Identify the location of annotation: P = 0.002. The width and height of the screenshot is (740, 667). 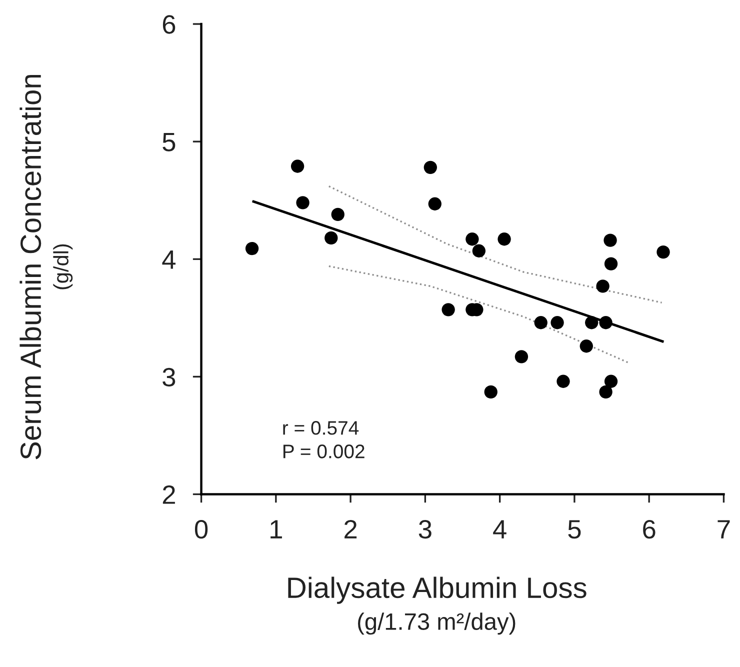
(323, 451).